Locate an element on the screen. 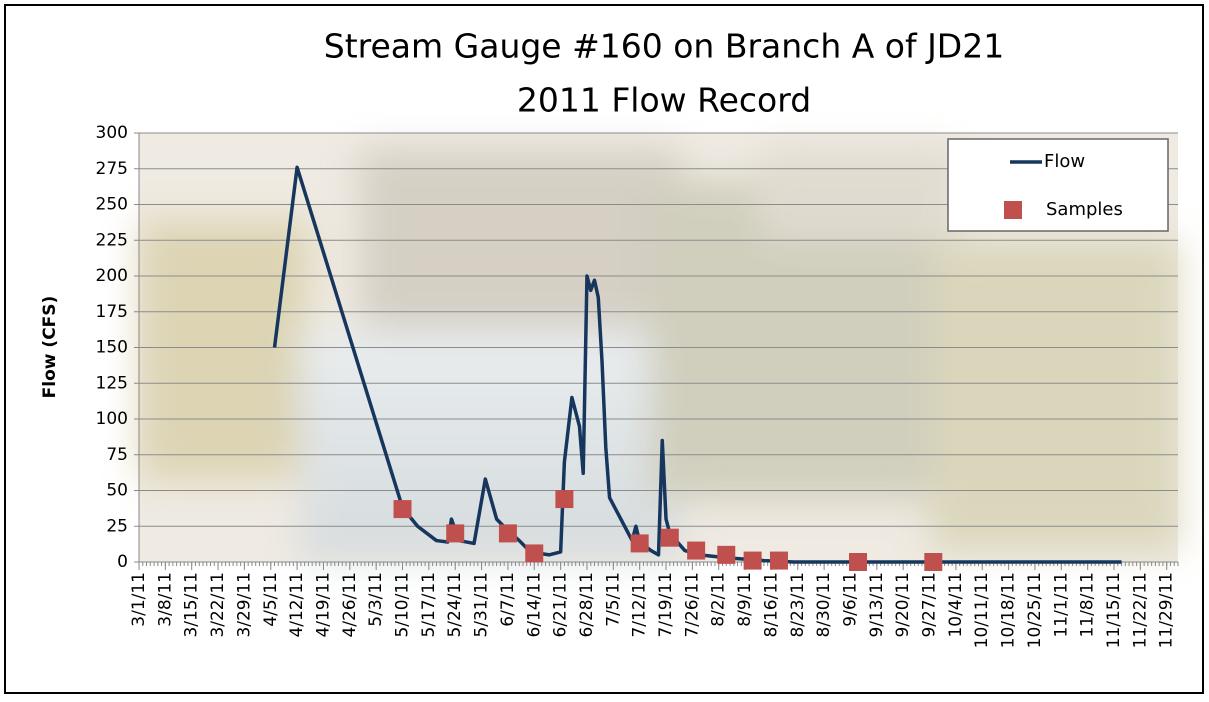 The image size is (1209, 702). y-tick-label: 100 is located at coordinates (112, 419).